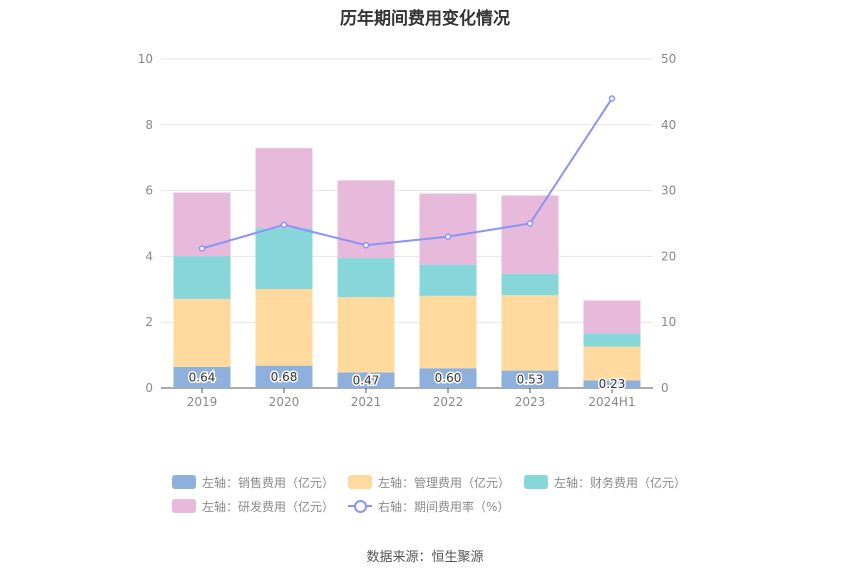 The image size is (850, 575). What do you see at coordinates (444, 506) in the screenshot?
I see `legend-label: 右轴：期间费用率（%）` at bounding box center [444, 506].